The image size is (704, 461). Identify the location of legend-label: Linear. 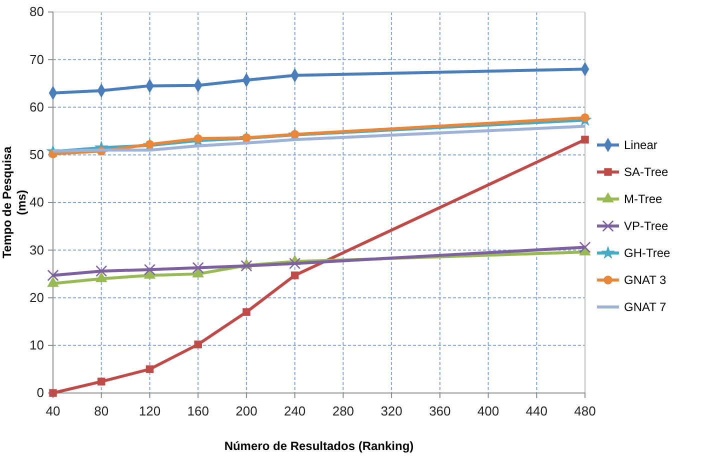
(641, 145).